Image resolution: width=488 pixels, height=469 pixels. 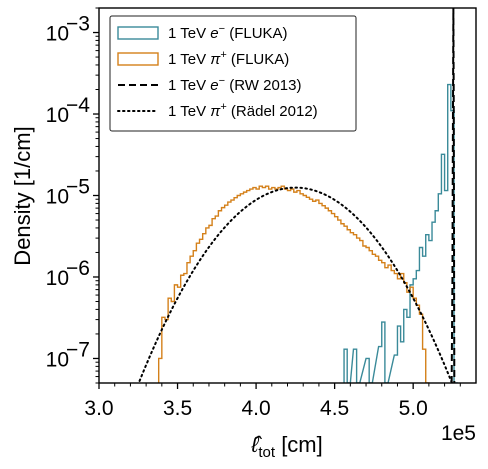 What do you see at coordinates (78, 24) in the screenshot?
I see `y-tick-exponent: −3` at bounding box center [78, 24].